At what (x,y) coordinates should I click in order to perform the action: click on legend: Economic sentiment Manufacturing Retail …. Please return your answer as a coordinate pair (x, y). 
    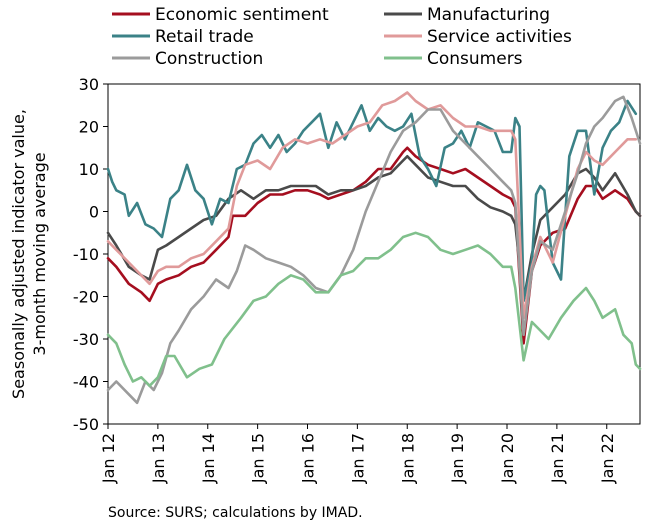
    Looking at the image, I should click on (342, 37).